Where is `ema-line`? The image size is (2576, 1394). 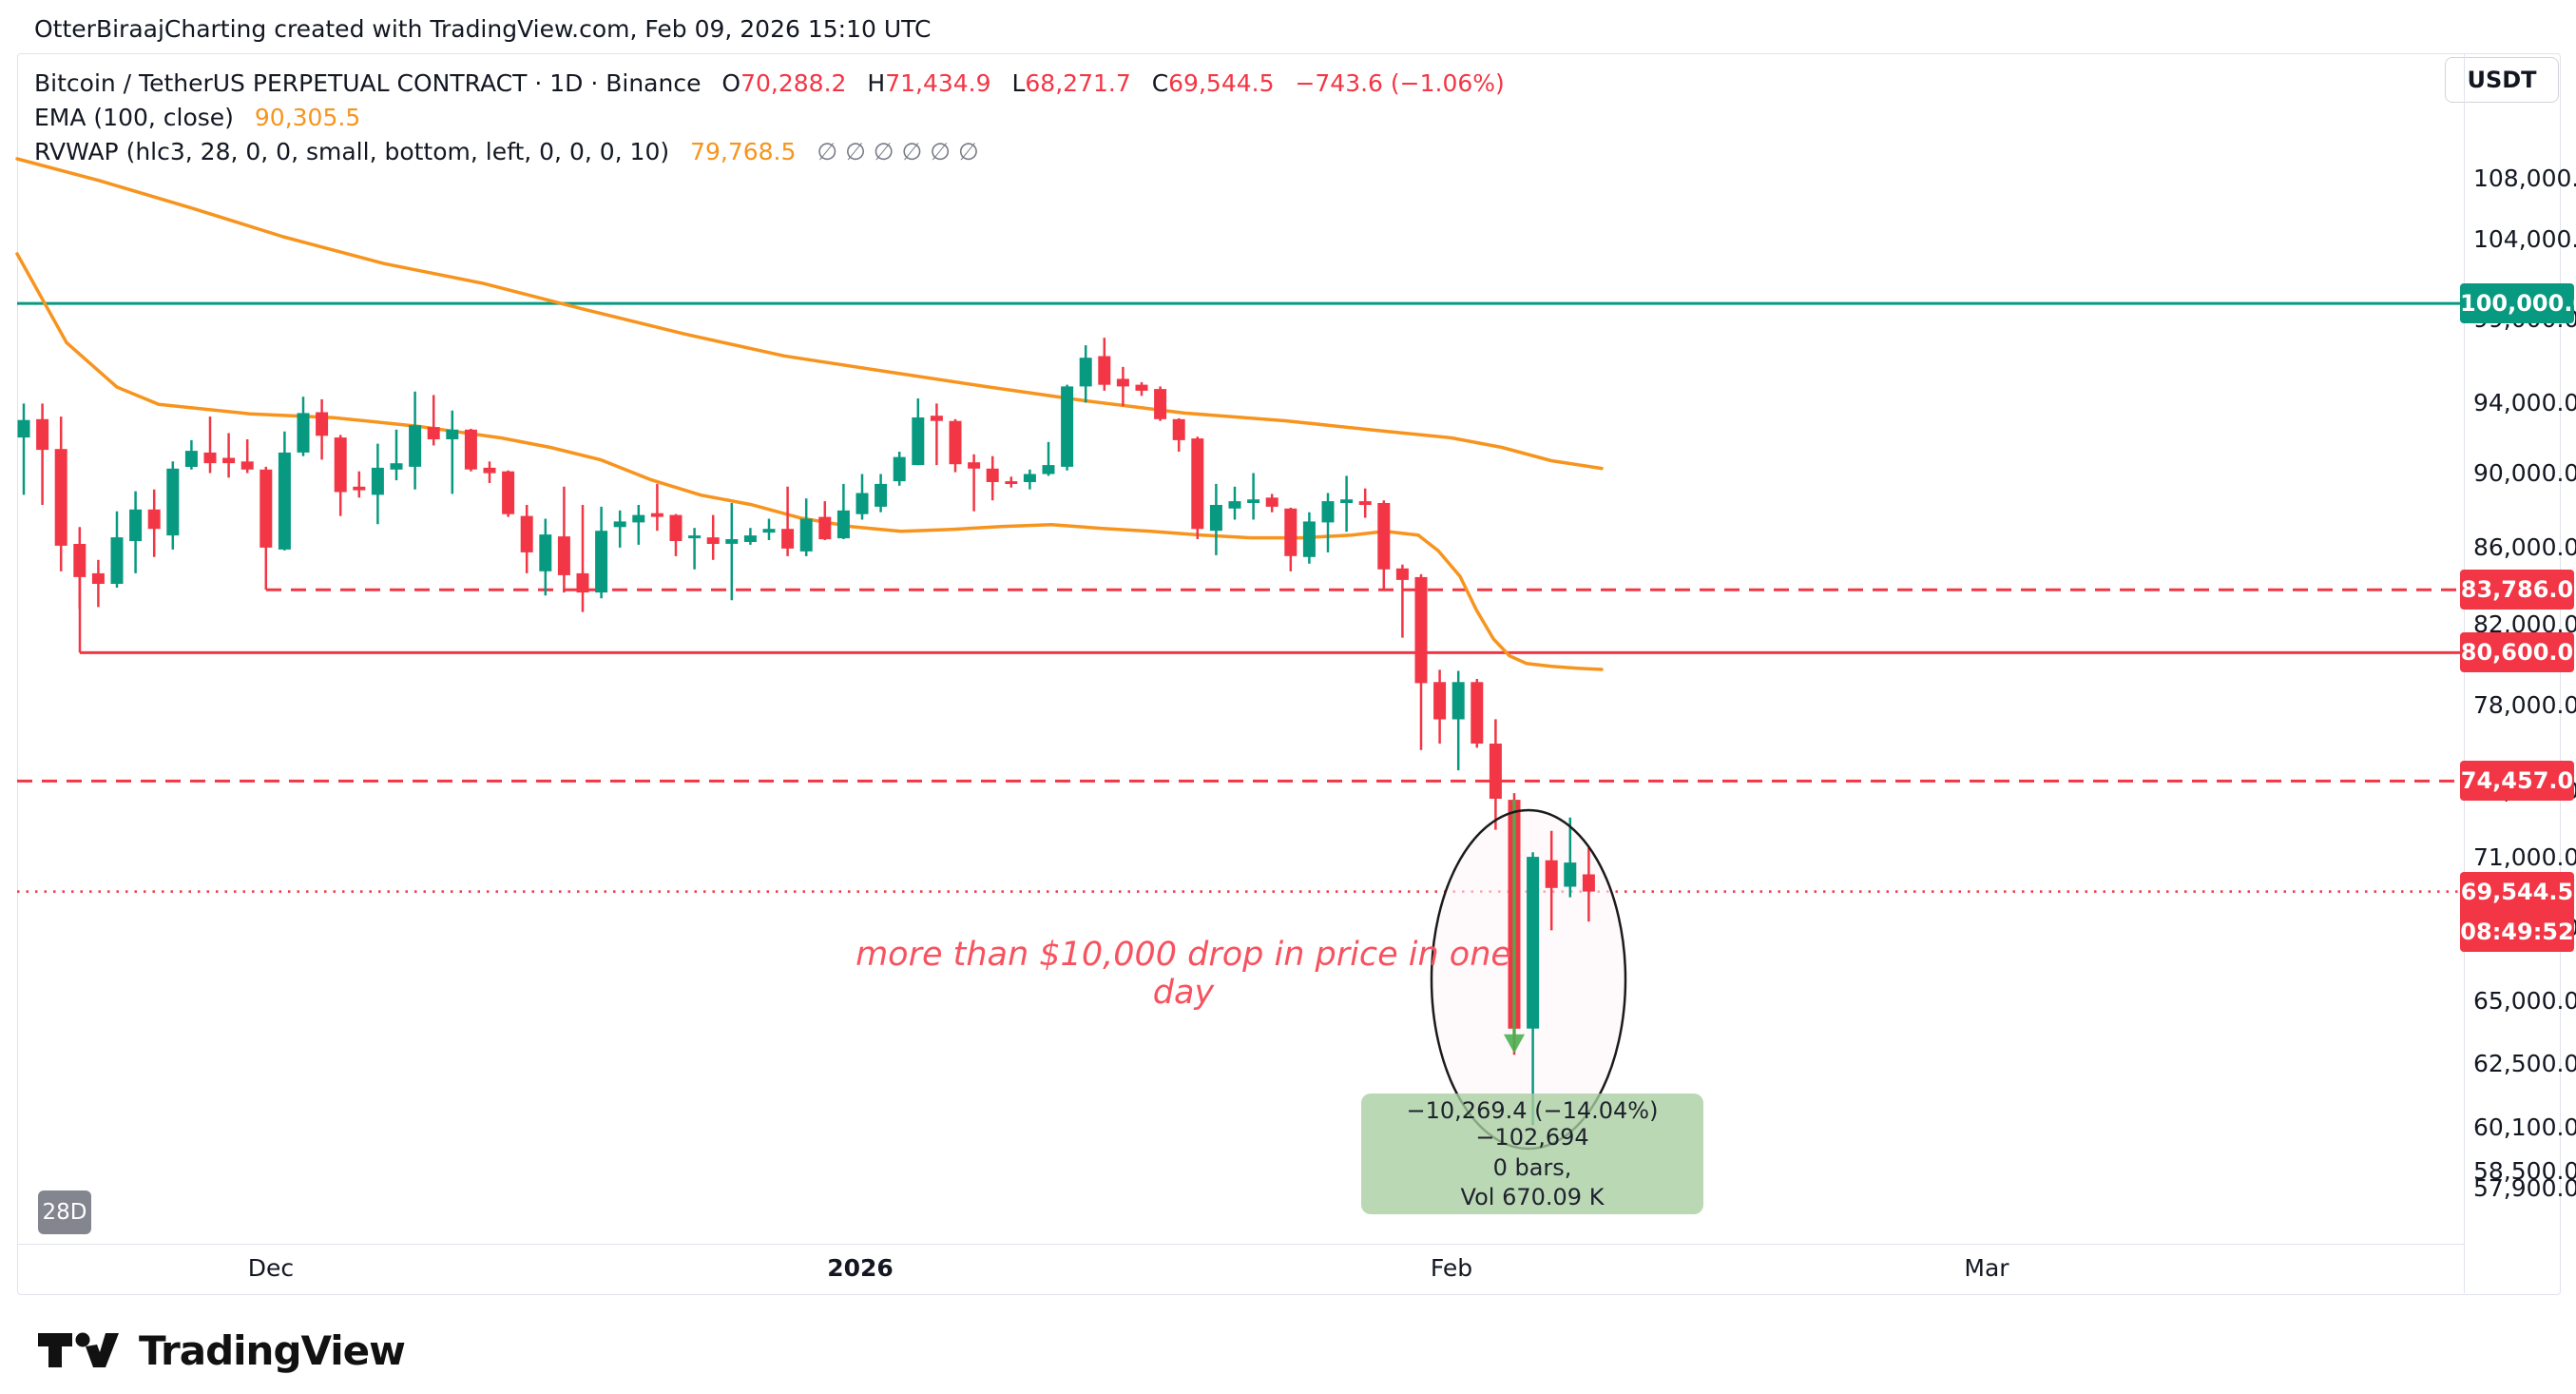
ema-line is located at coordinates (809, 314).